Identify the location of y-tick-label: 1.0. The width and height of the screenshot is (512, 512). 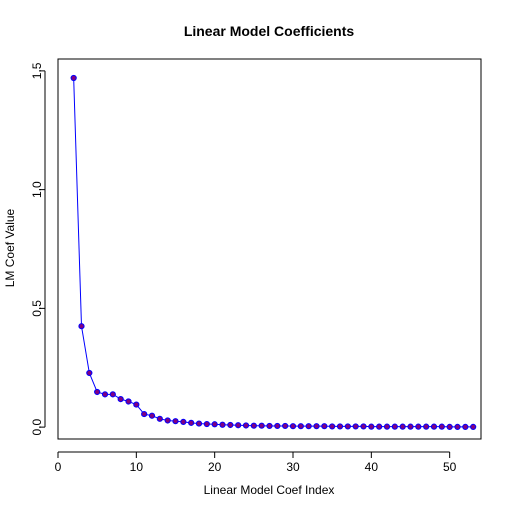
(37, 189).